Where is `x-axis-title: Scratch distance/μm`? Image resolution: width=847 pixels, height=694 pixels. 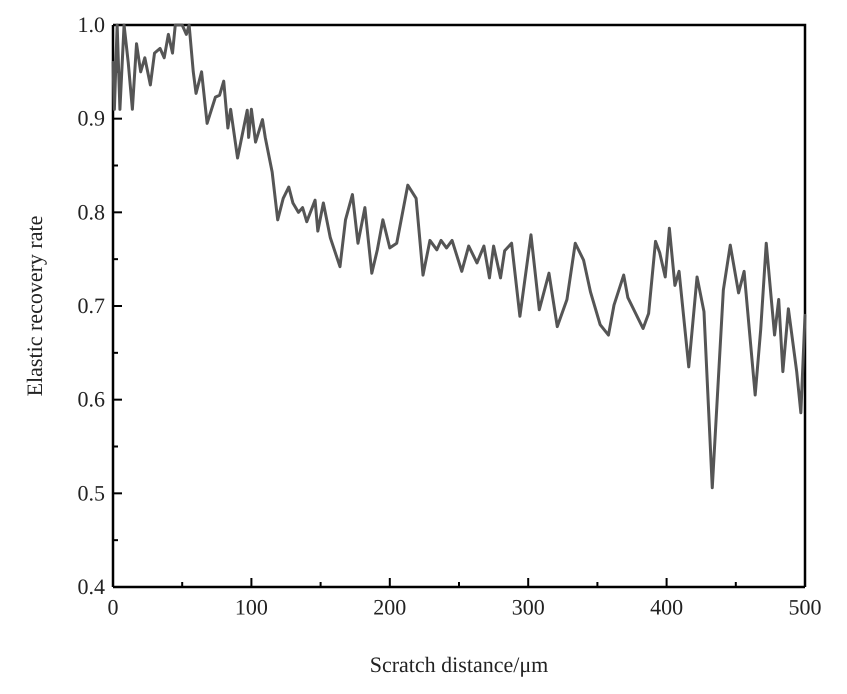
x-axis-title: Scratch distance/μm is located at coordinates (459, 664).